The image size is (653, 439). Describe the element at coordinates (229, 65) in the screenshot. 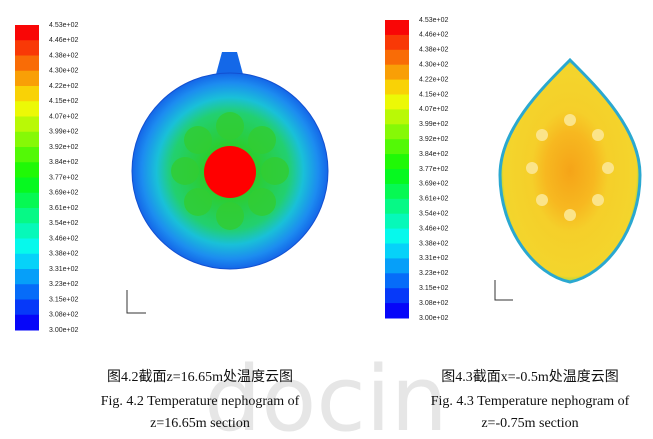

I see `nozzle` at that location.